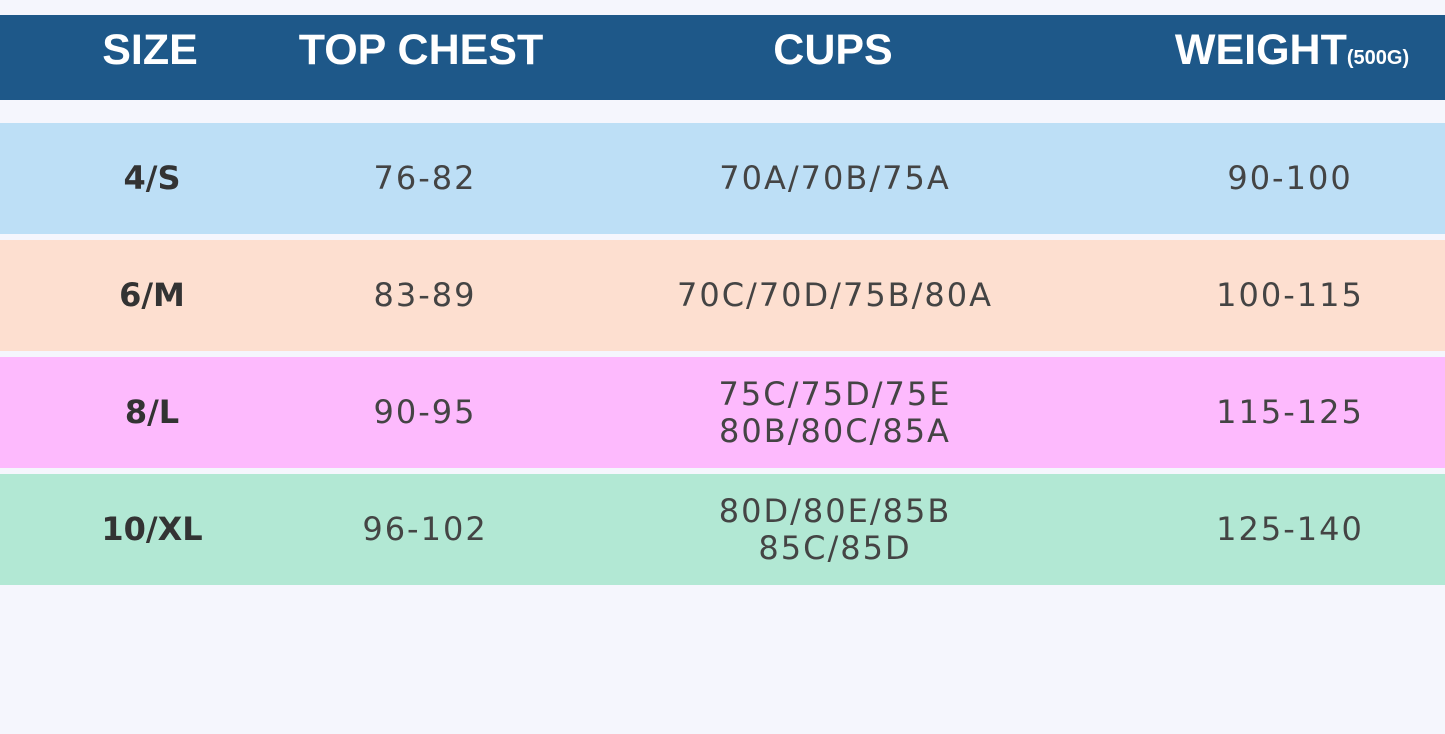 This screenshot has height=734, width=1445. I want to click on cell-top-chest: 96-102, so click(425, 529).